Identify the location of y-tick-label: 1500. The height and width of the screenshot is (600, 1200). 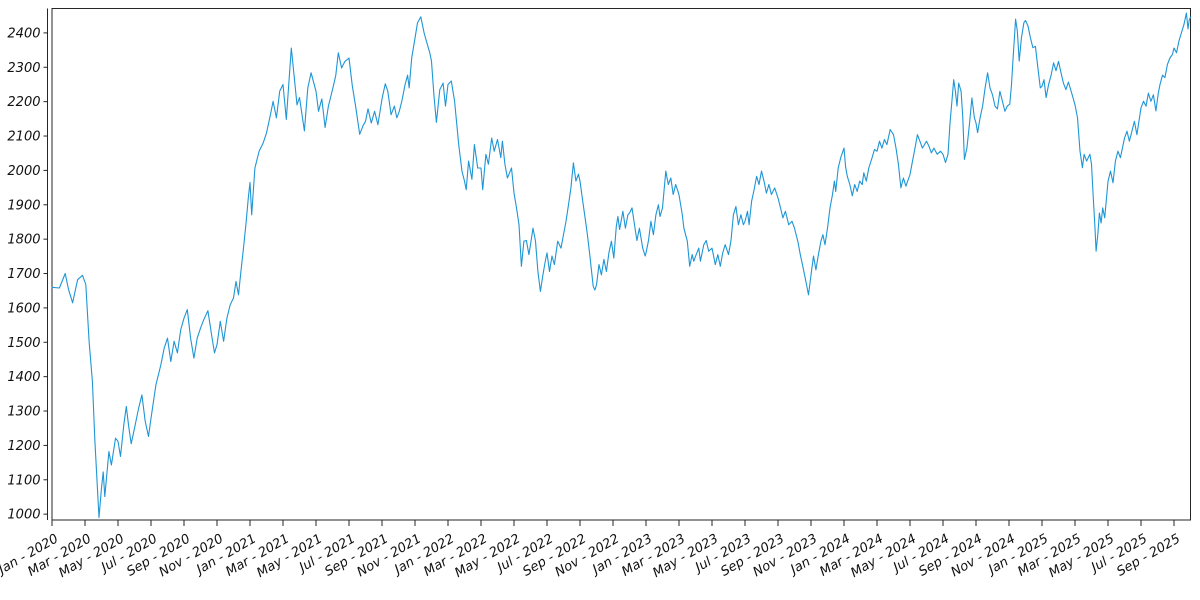
(23, 343).